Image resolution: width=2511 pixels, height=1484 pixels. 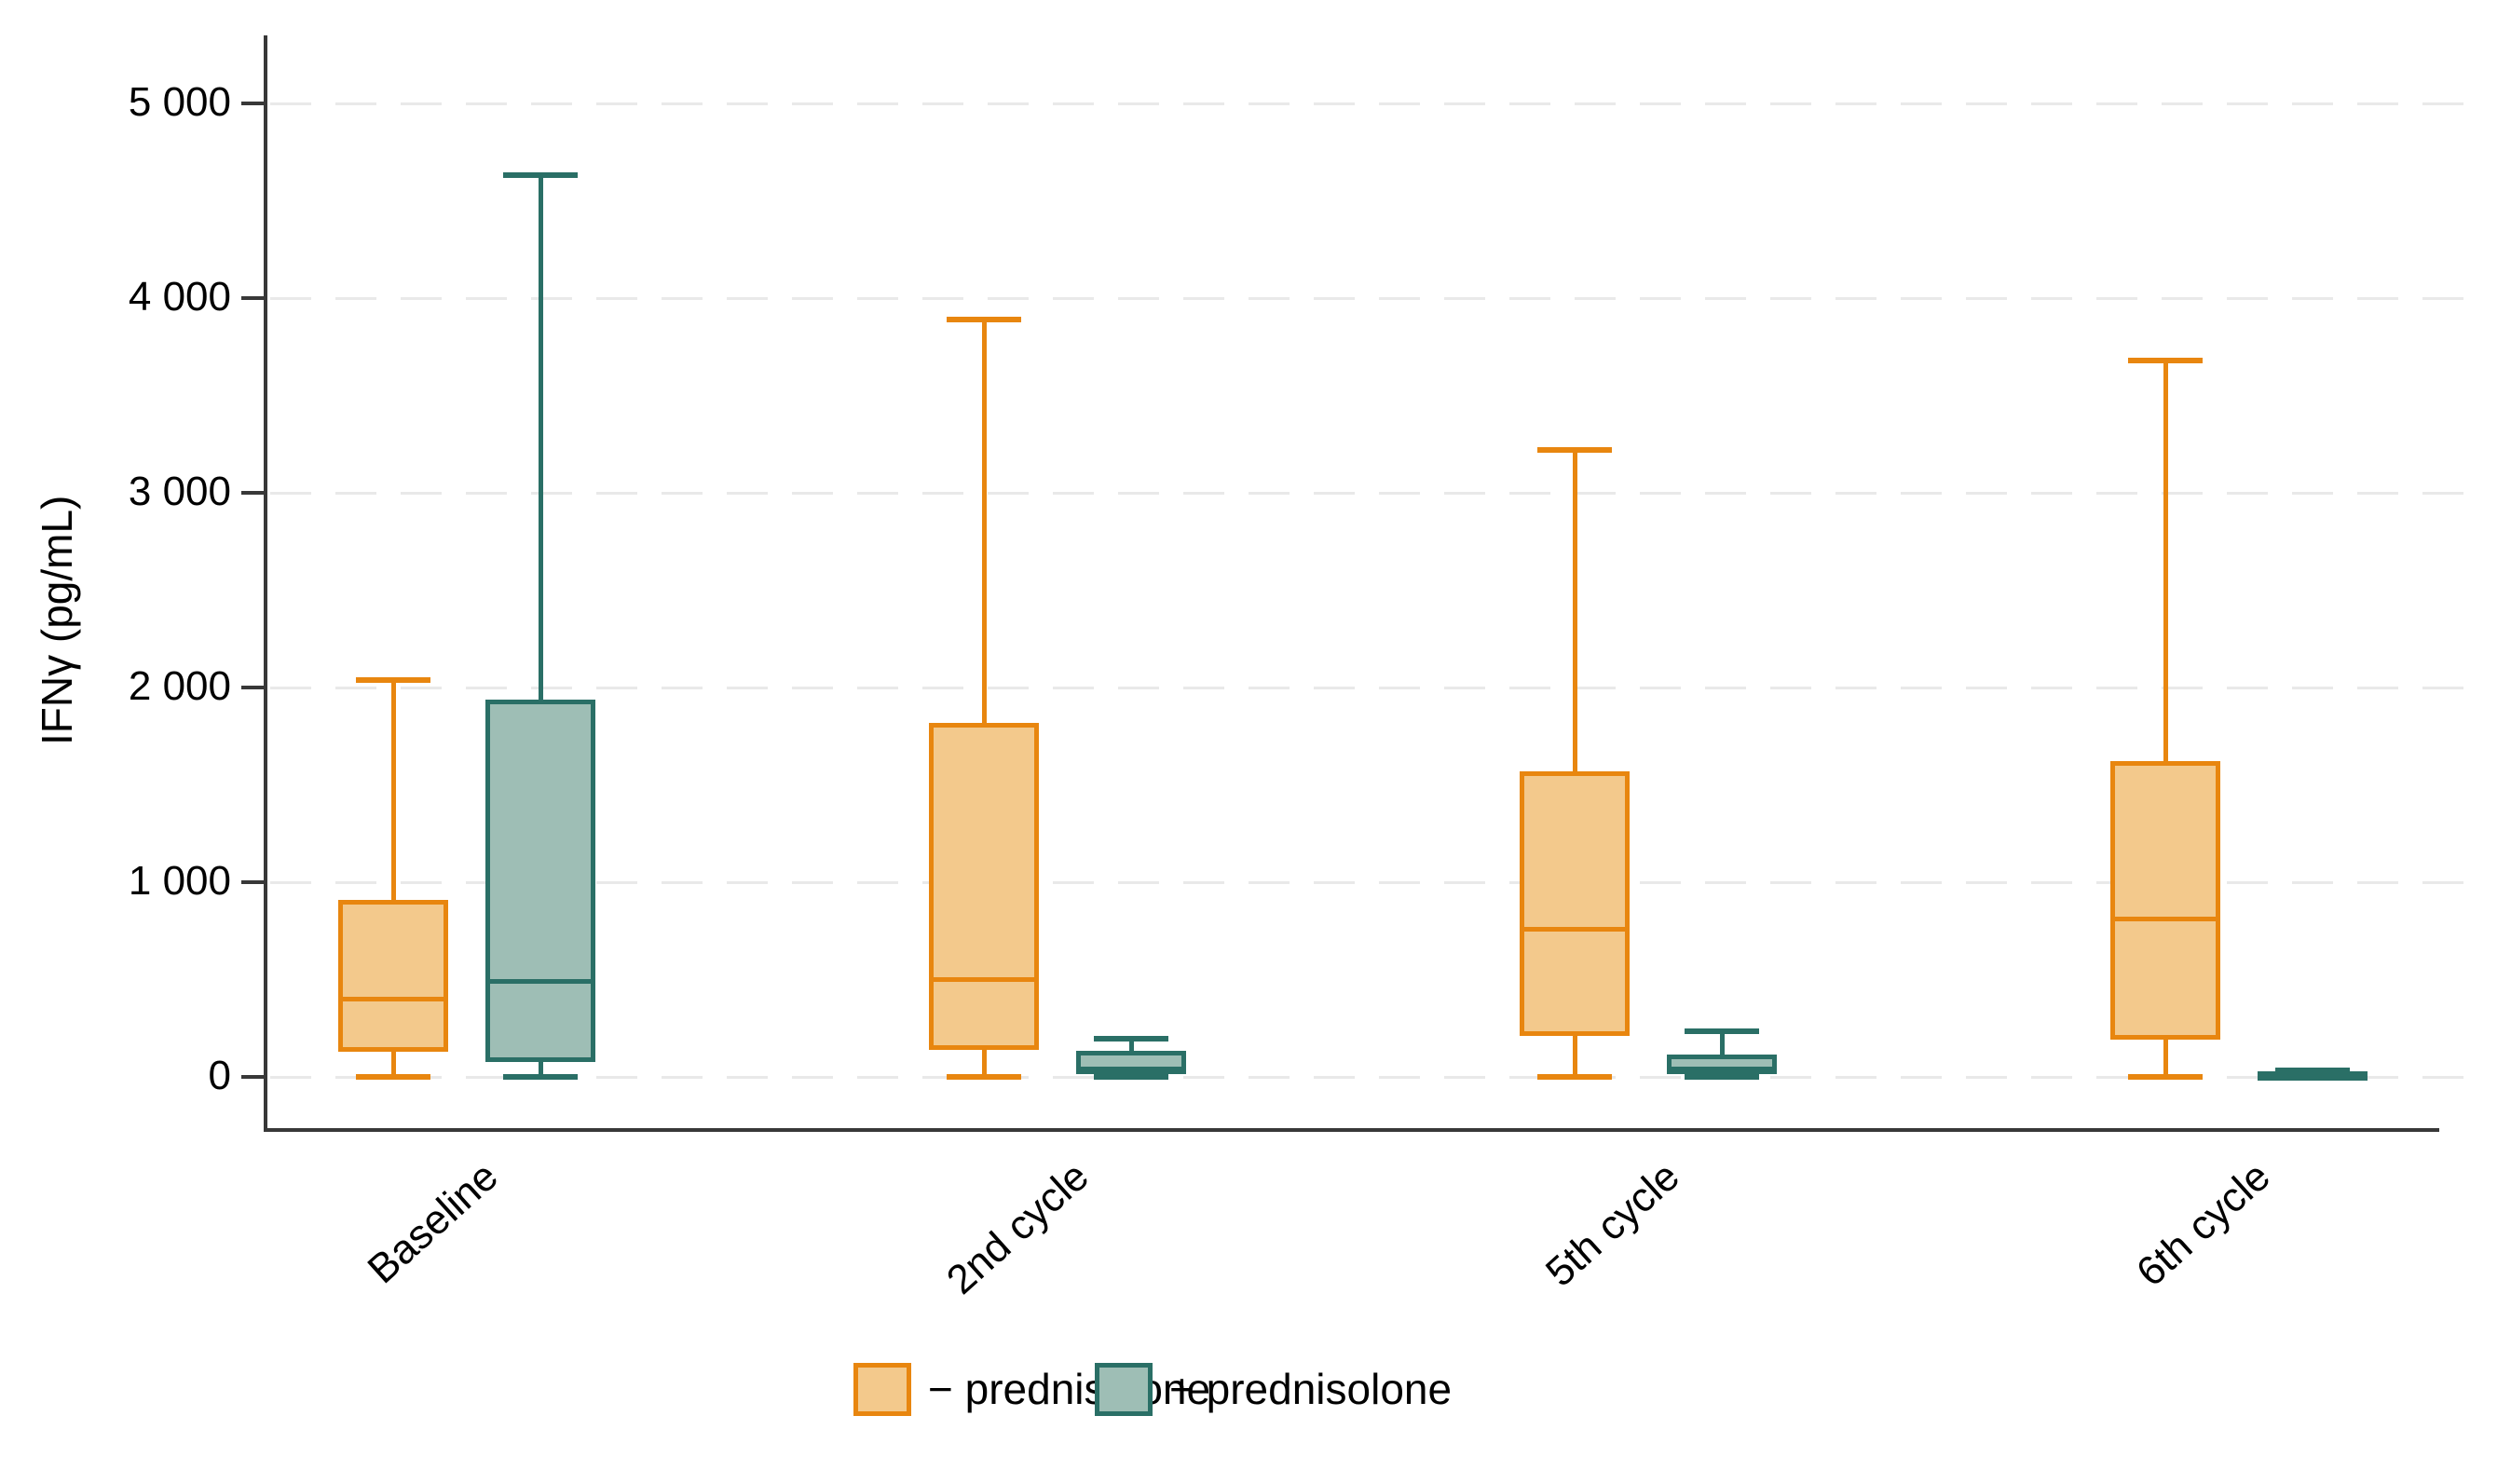 What do you see at coordinates (984, 886) in the screenshot?
I see `box-minus-prednisolone-2nd-cycle` at bounding box center [984, 886].